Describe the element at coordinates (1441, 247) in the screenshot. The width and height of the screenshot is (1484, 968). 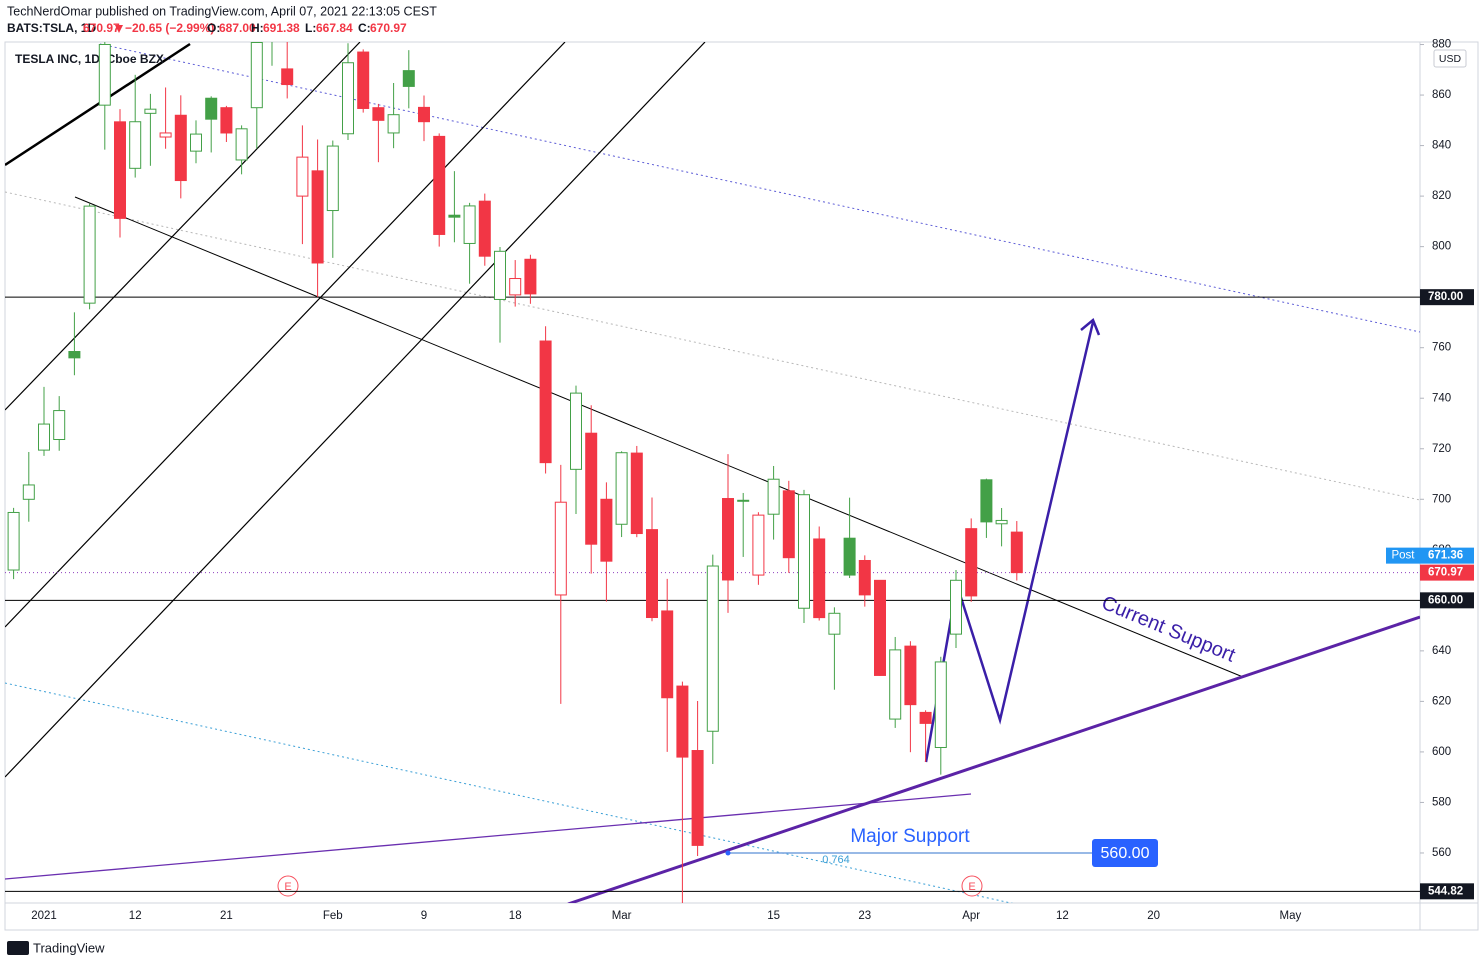
I see `y-tick-label: 800` at that location.